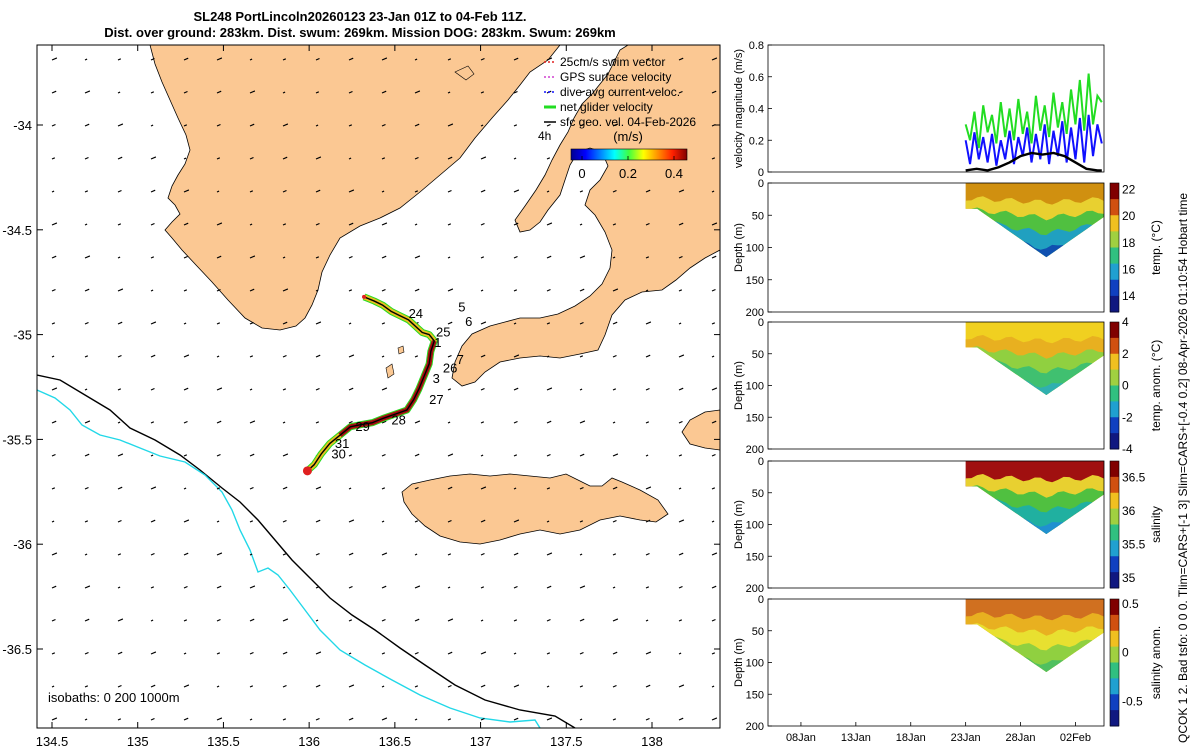  I want to click on colorbar-tick-label: 14, so click(1129, 296).